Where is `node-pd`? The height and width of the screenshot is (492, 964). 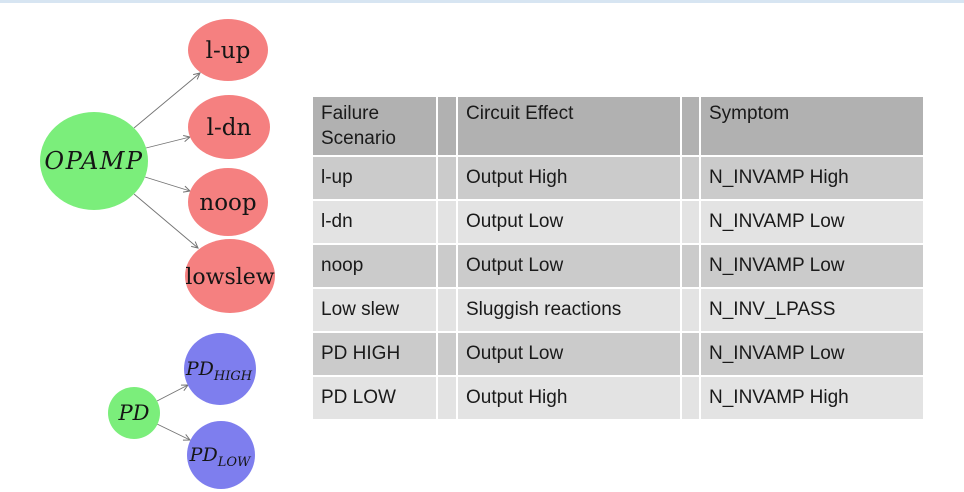
node-pd is located at coordinates (134, 413).